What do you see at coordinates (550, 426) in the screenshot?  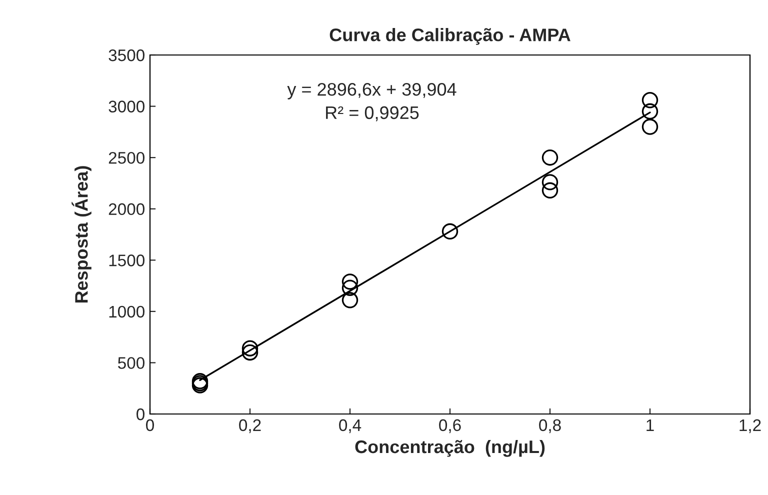 I see `x-tick-label: 0,8` at bounding box center [550, 426].